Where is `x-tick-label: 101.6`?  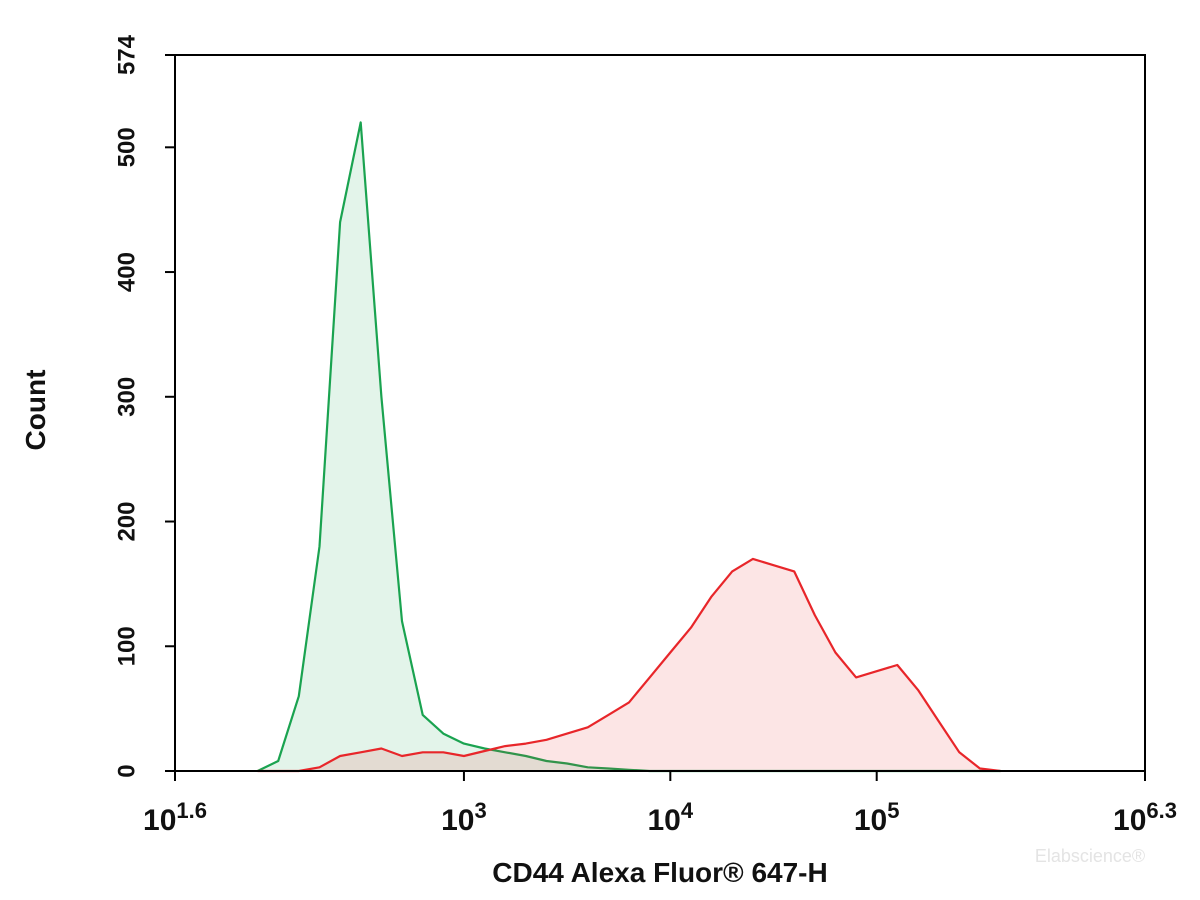
x-tick-label: 101.6 is located at coordinates (175, 817).